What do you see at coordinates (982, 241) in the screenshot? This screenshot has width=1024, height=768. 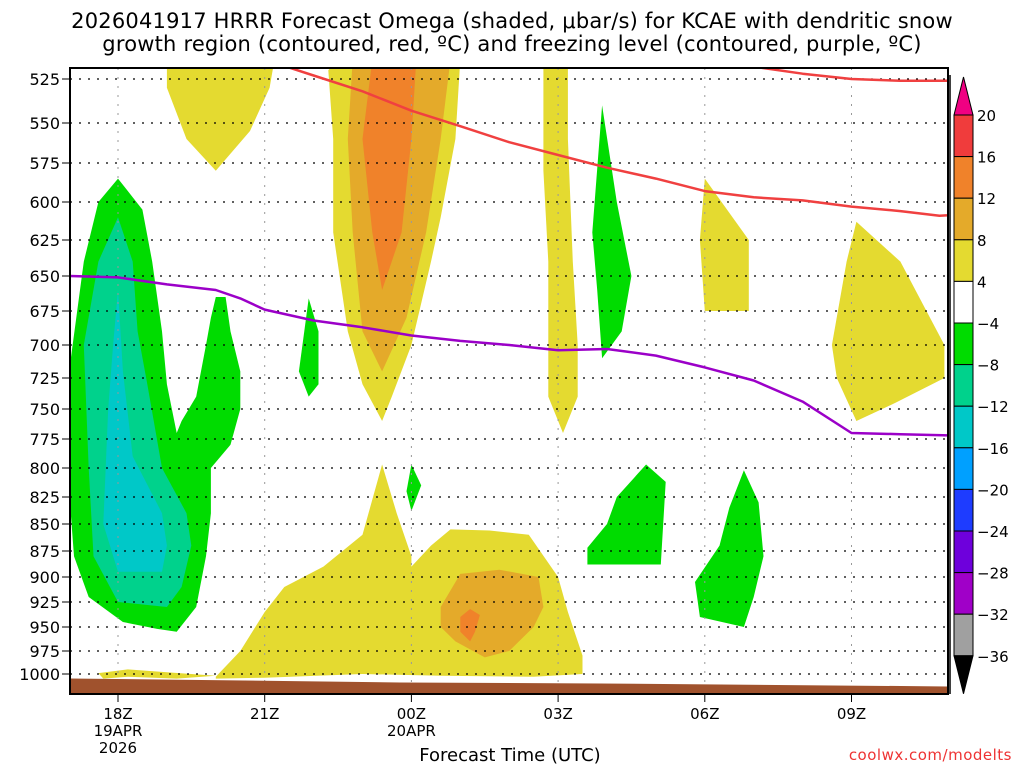 I see `colorbar-label: 8` at bounding box center [982, 241].